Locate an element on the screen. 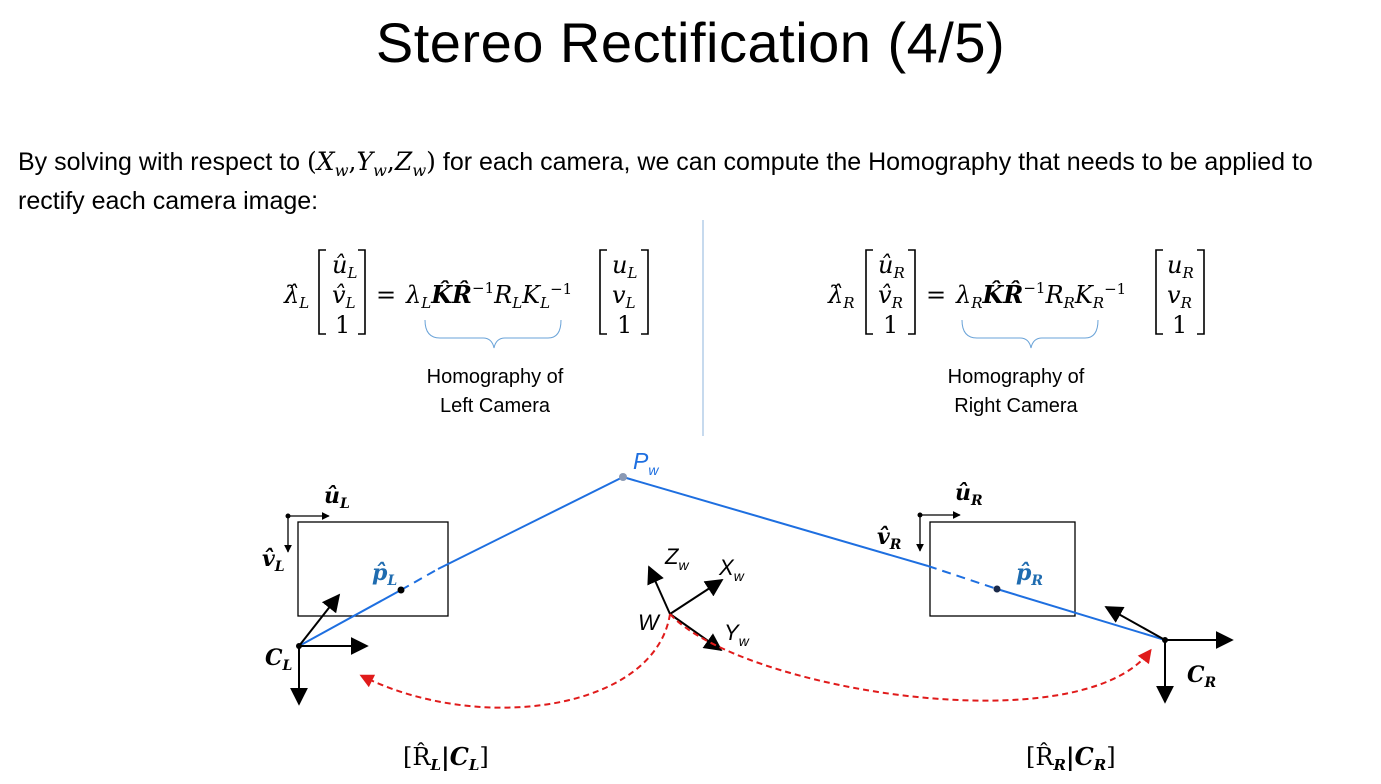 The width and height of the screenshot is (1381, 784). intro-yw: Yw is located at coordinates (371, 163).